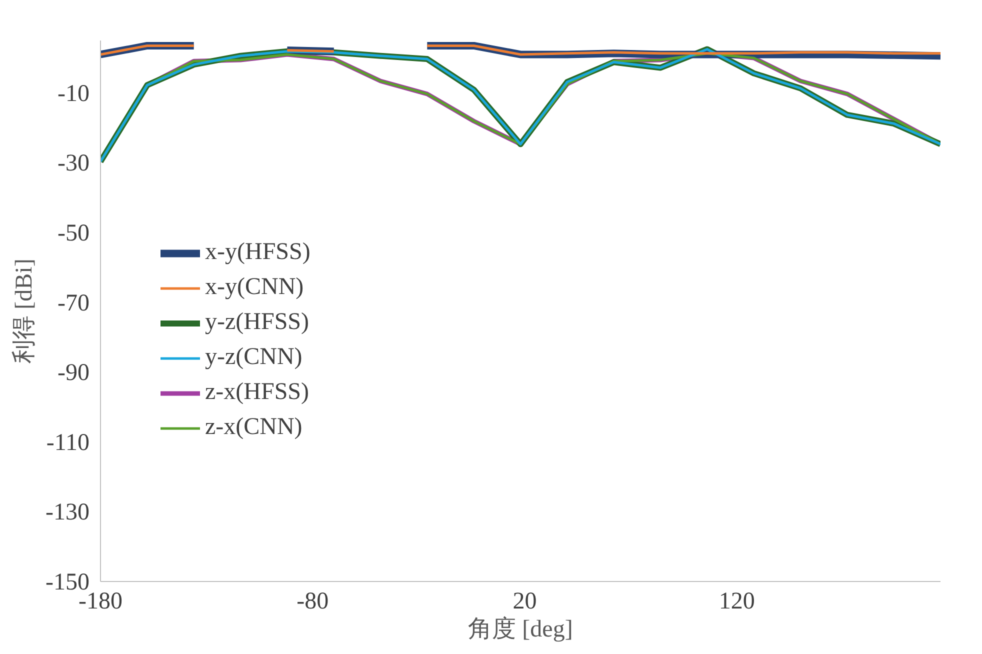 The image size is (982, 654). Describe the element at coordinates (520, 629) in the screenshot. I see `x-axis-title: 角度 [deg]` at that location.